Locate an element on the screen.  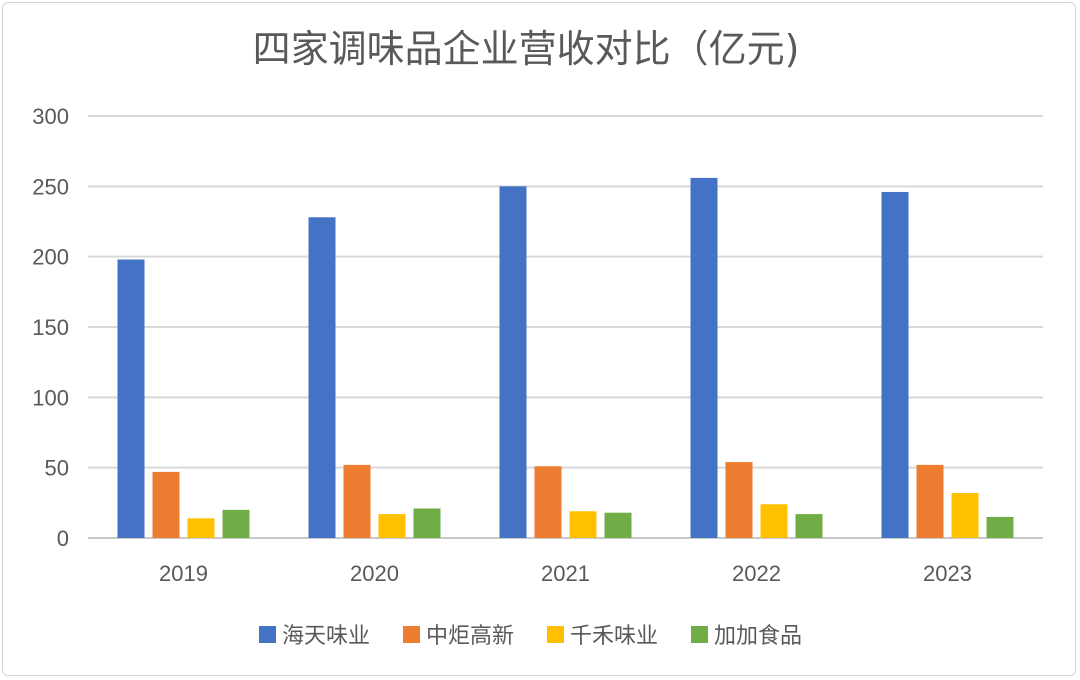
y-tick-label: 200 is located at coordinates (50, 257).